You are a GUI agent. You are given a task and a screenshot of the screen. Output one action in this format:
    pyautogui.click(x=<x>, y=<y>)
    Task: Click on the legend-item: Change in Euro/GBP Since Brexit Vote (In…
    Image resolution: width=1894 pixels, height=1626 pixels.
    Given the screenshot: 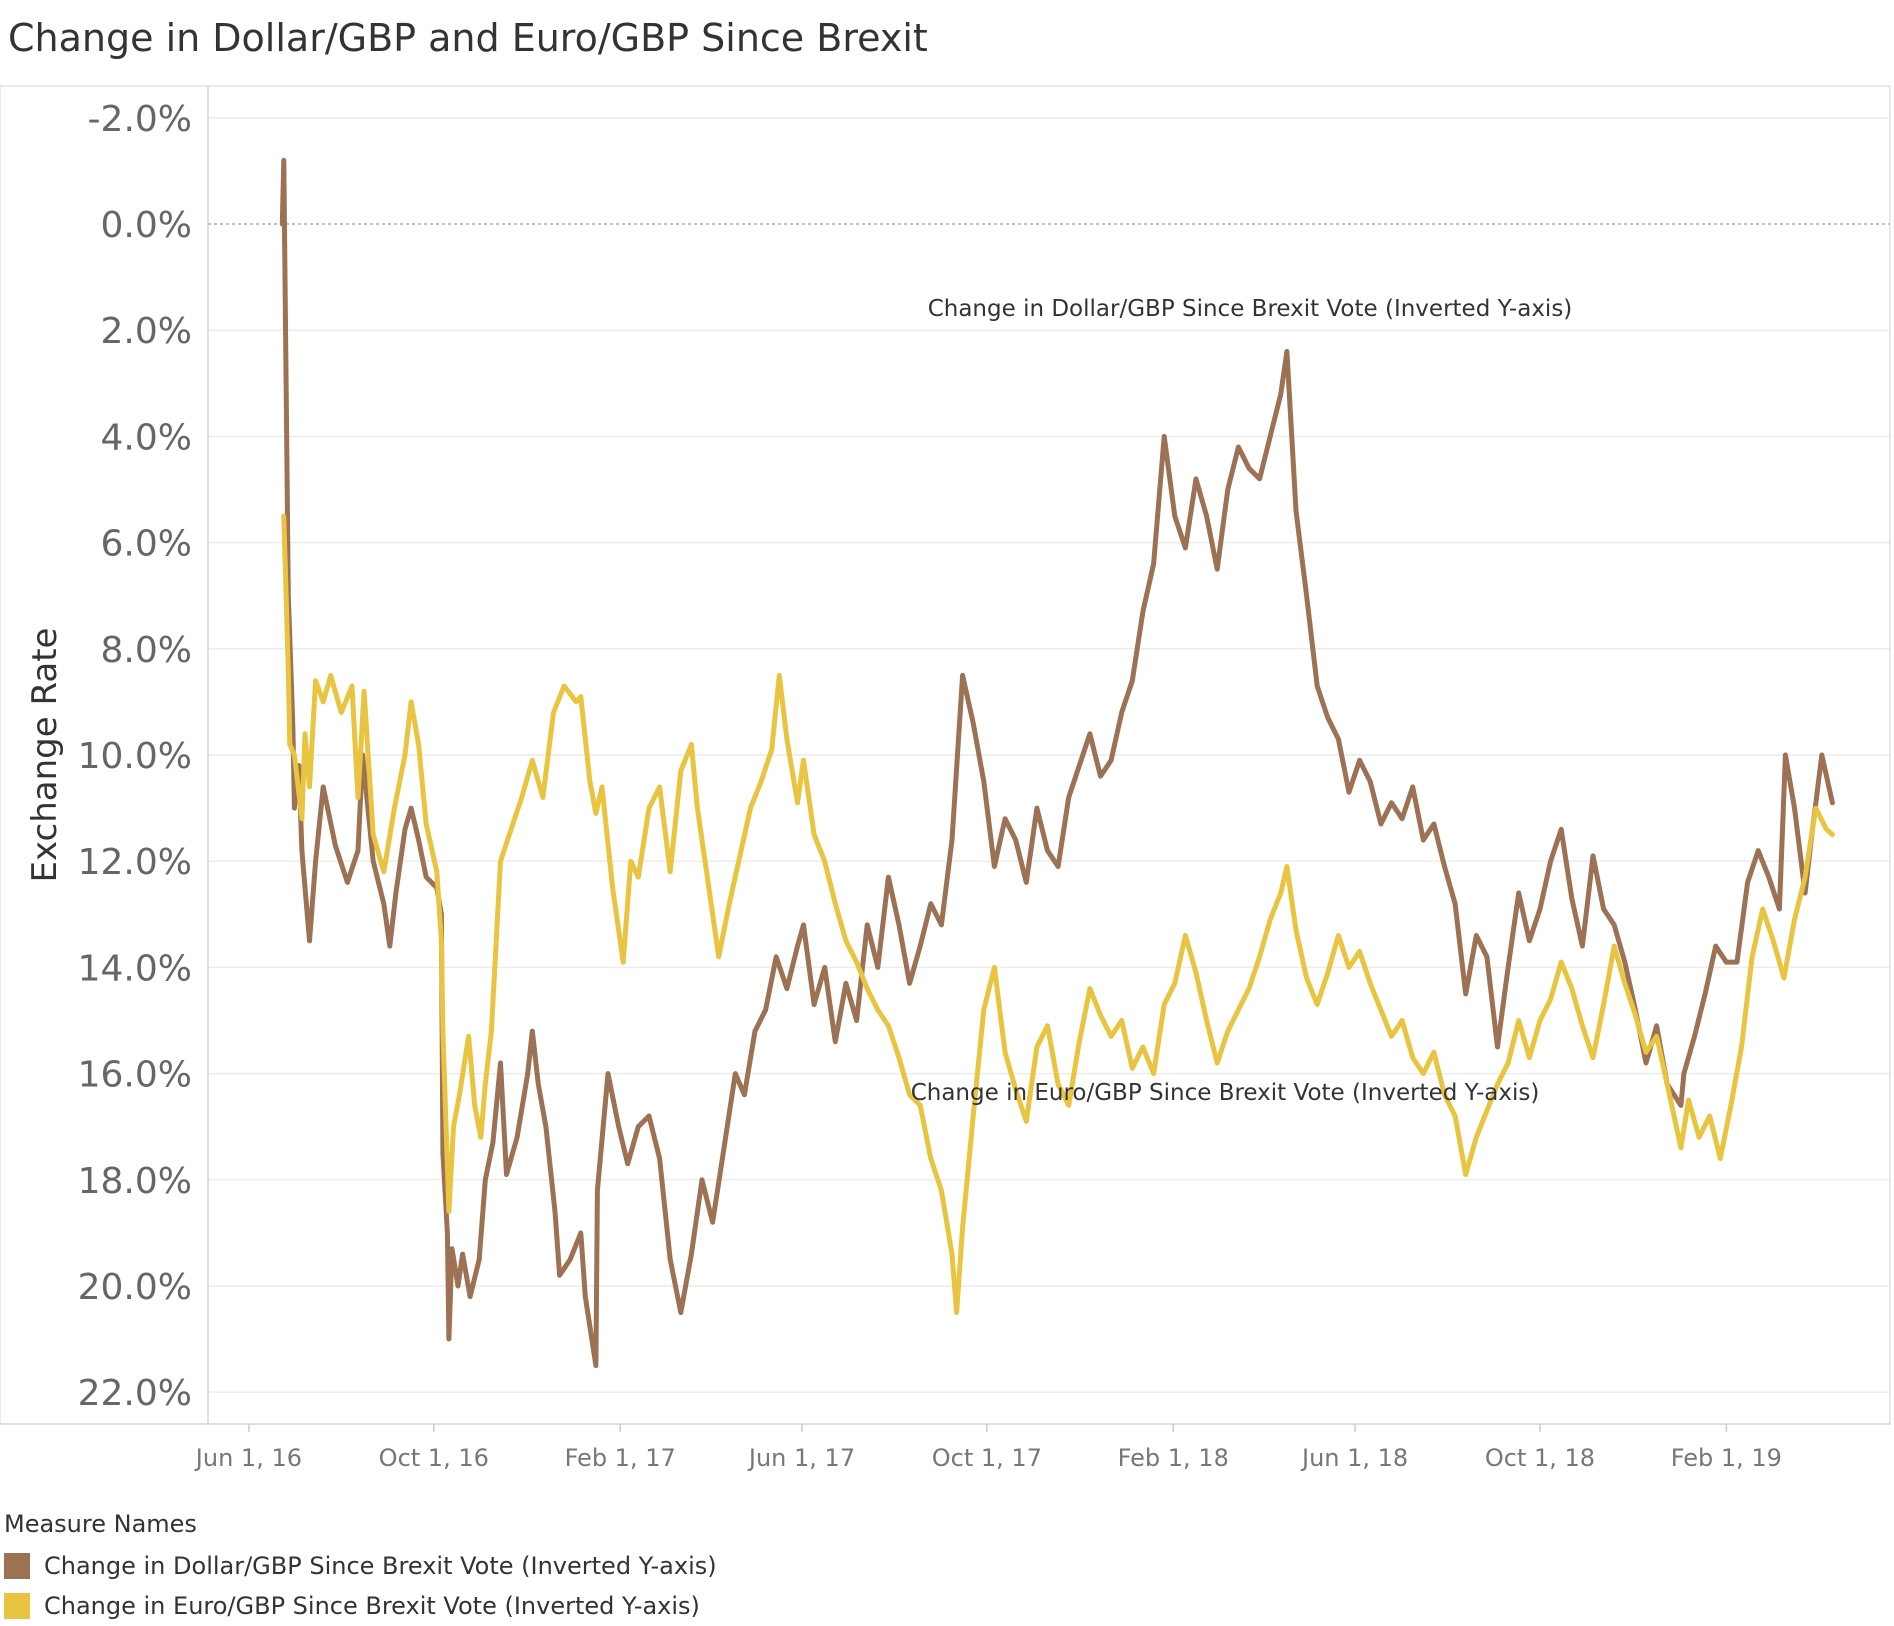 What is the action you would take?
    pyautogui.click(x=360, y=1606)
    